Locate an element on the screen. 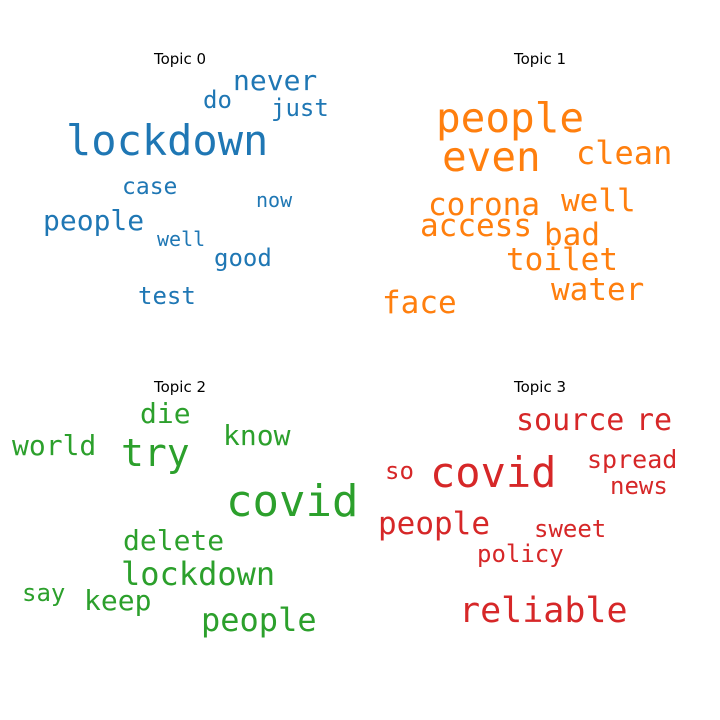 Image resolution: width=720 pixels, height=720 pixels. word-do: do is located at coordinates (217, 100).